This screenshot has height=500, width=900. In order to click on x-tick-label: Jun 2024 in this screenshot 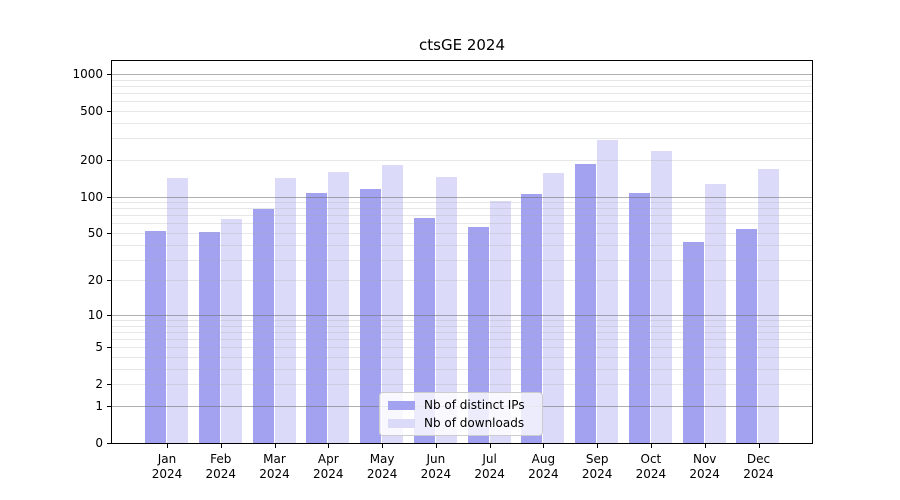, I will do `click(436, 466)`.